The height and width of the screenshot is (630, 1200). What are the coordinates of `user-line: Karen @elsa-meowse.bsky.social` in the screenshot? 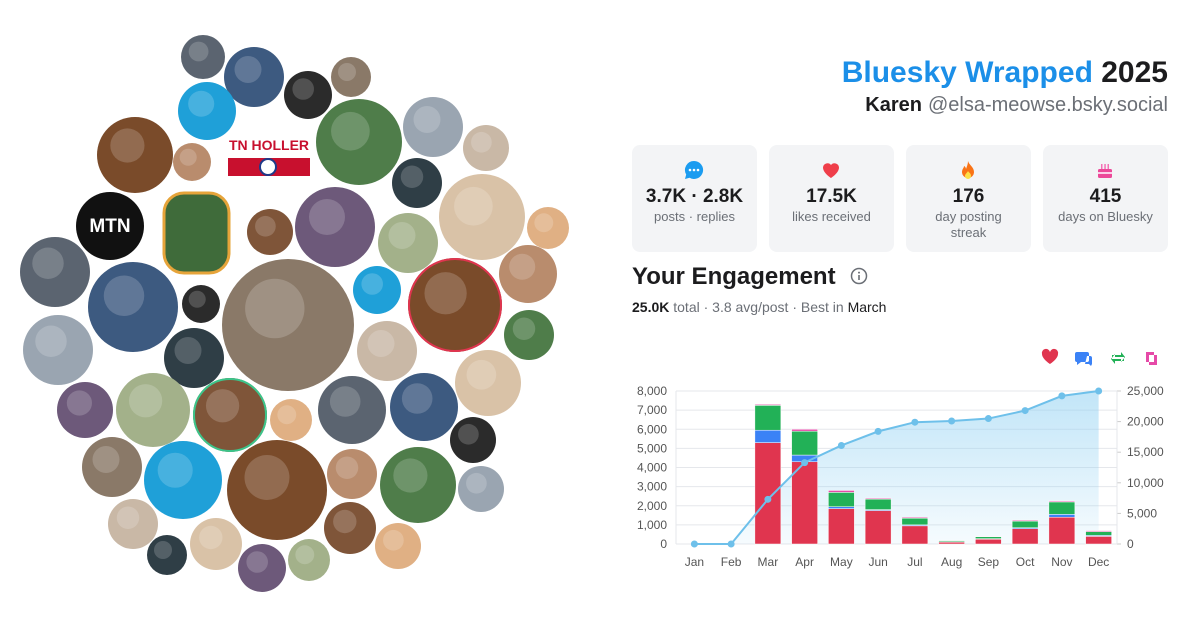 It's located at (1016, 105).